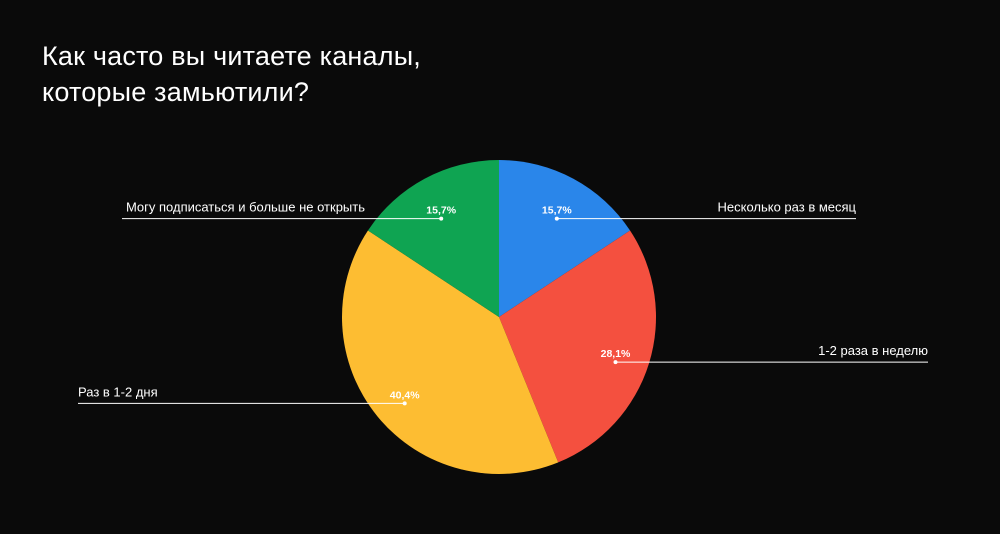 Image resolution: width=1000 pixels, height=534 pixels. I want to click on callout-label: 1-2 раза в неделю, so click(873, 350).